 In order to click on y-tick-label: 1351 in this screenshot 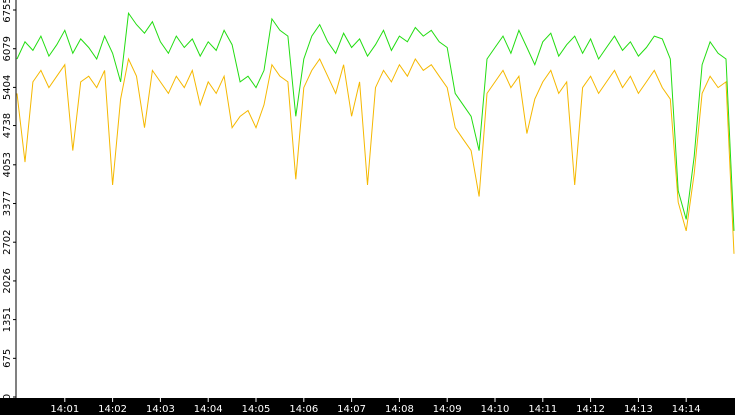, I will do `click(7, 319)`.